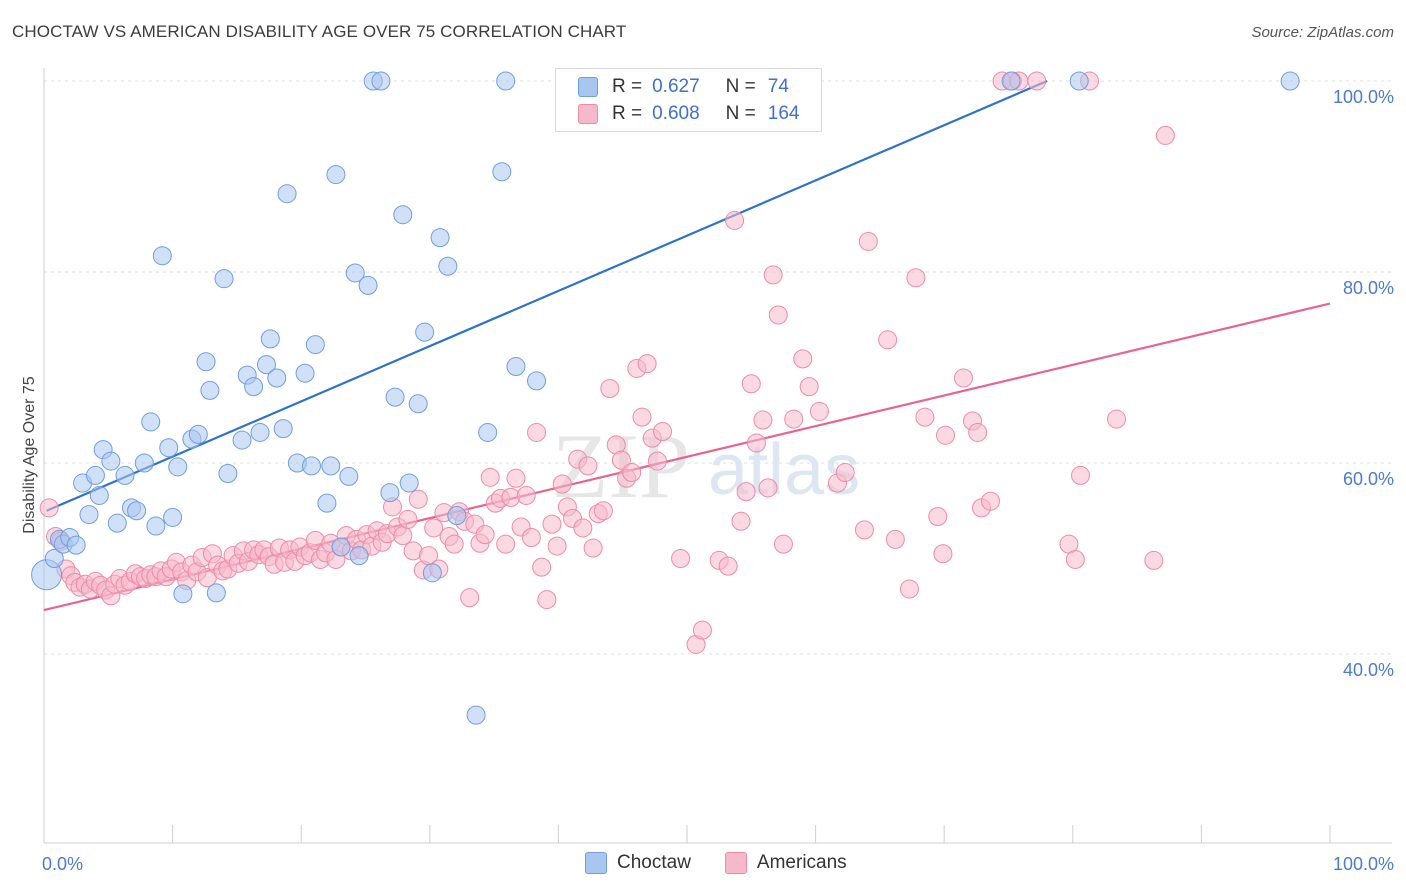  What do you see at coordinates (1368, 670) in the screenshot?
I see `y-tick-label: 40.0%` at bounding box center [1368, 670].